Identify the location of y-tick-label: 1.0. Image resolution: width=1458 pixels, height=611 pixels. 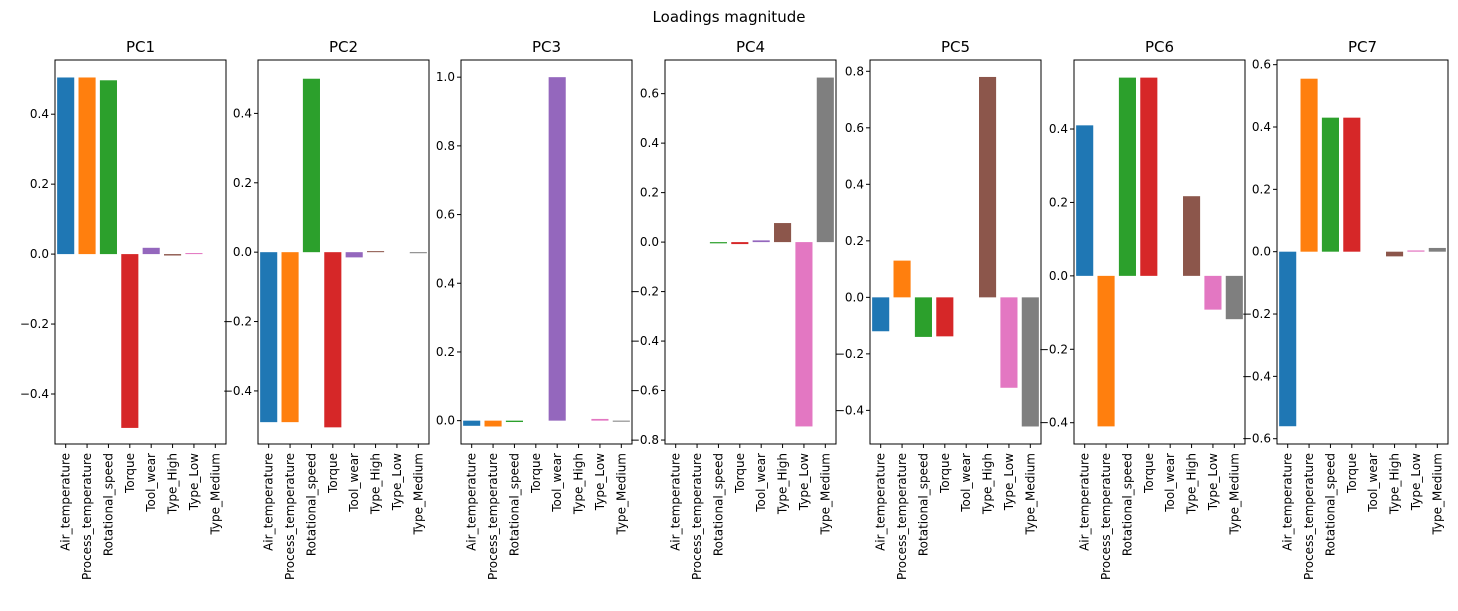
(445, 77).